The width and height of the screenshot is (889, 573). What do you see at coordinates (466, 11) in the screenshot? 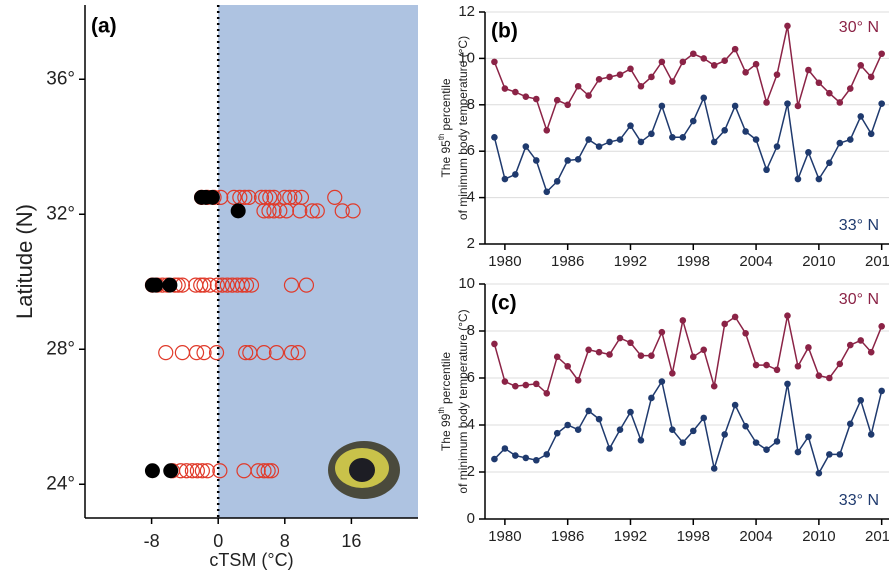
I see `y-tick-label: 12` at bounding box center [466, 11].